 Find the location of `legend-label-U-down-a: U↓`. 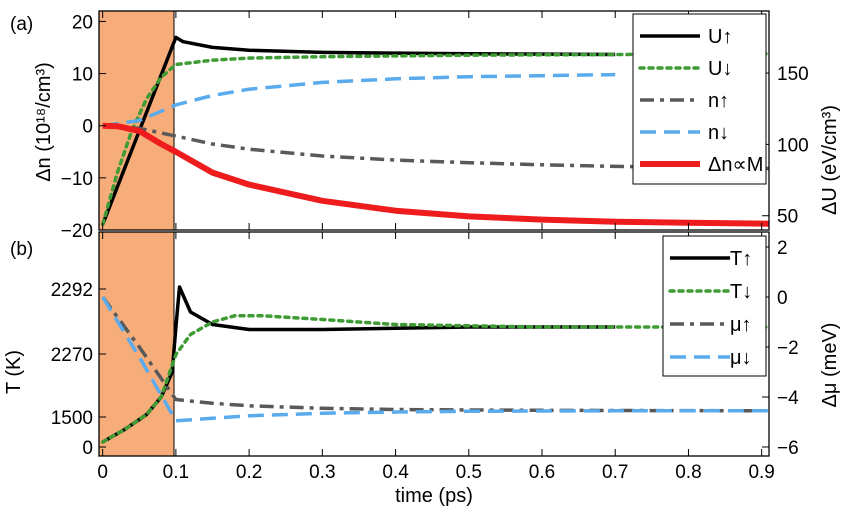

legend-label-U-down-a: U↓ is located at coordinates (720, 69).